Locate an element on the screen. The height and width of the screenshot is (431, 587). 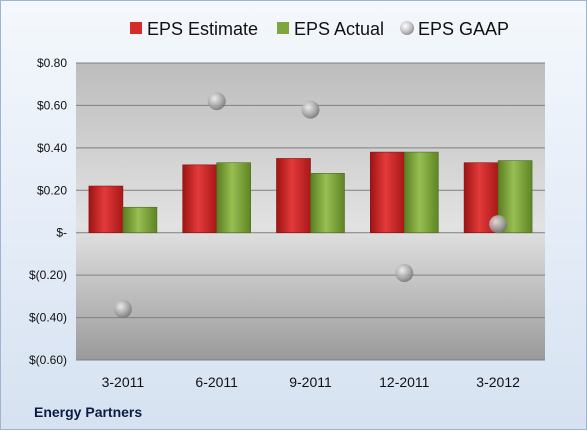
legend-swatch-actual is located at coordinates (283, 28).